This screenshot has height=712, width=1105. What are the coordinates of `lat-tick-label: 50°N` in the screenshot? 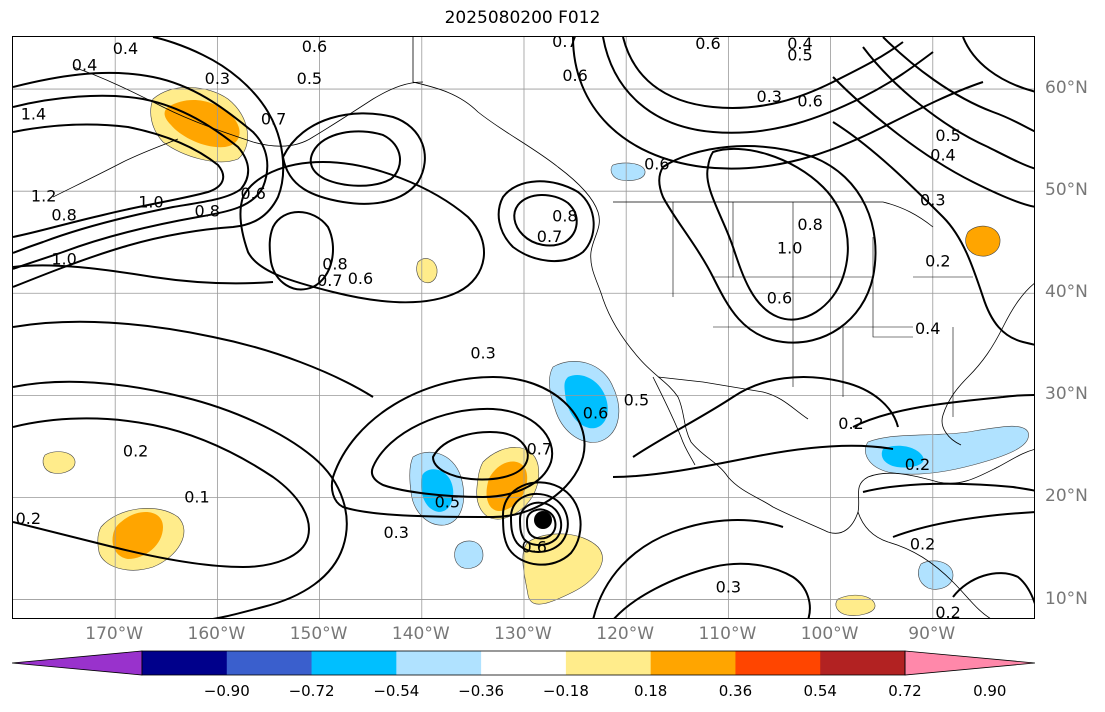 It's located at (1066, 190).